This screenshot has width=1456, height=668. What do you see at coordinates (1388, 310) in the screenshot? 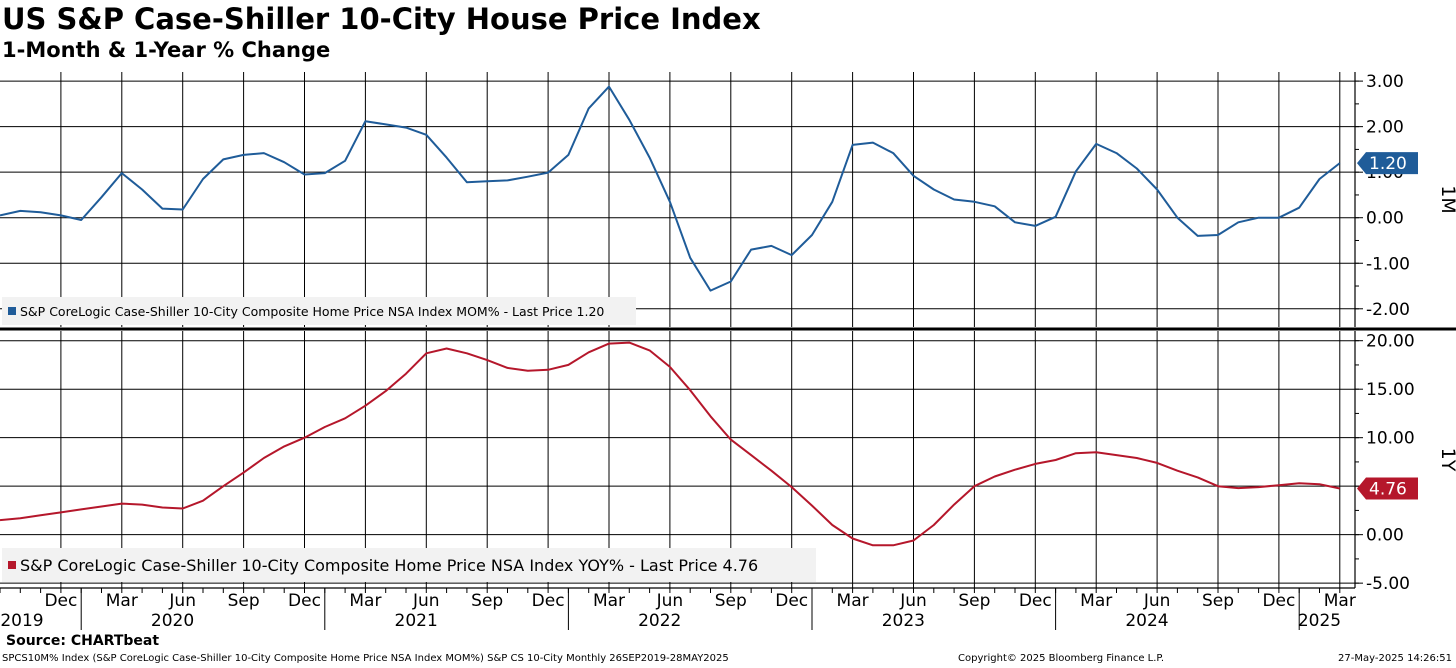
I see `y-tick-label: -2.00` at bounding box center [1388, 310].